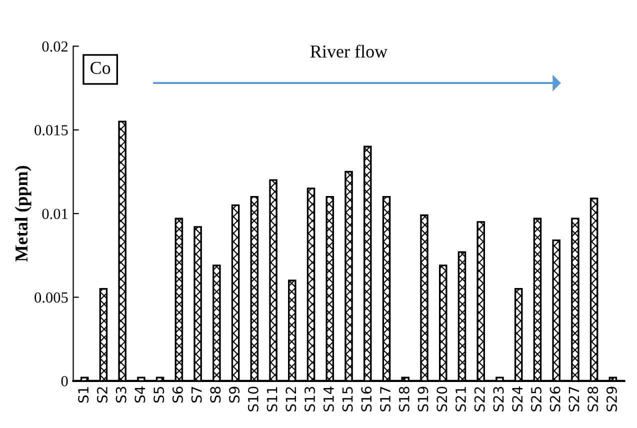 Image resolution: width=637 pixels, height=428 pixels. Describe the element at coordinates (328, 399) in the screenshot. I see `x-tick-label: S14` at that location.